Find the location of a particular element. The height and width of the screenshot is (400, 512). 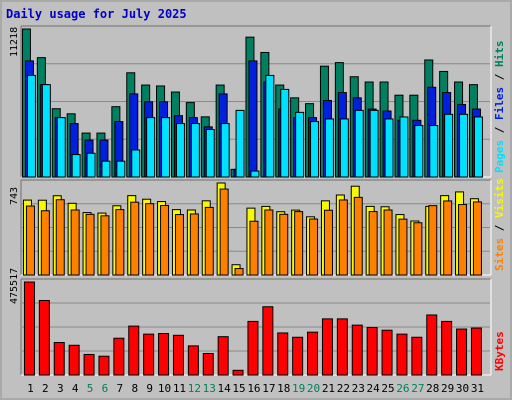

x-tick-day-4: 4 is located at coordinates (75, 388).